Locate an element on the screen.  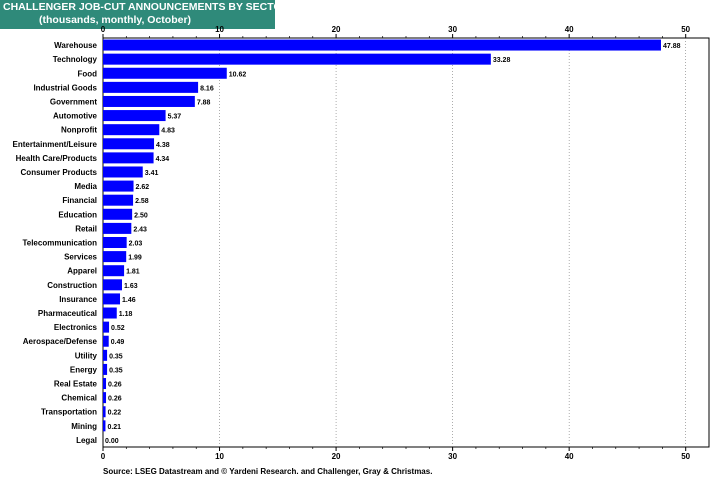
category-label: Energy is located at coordinates (84, 369).